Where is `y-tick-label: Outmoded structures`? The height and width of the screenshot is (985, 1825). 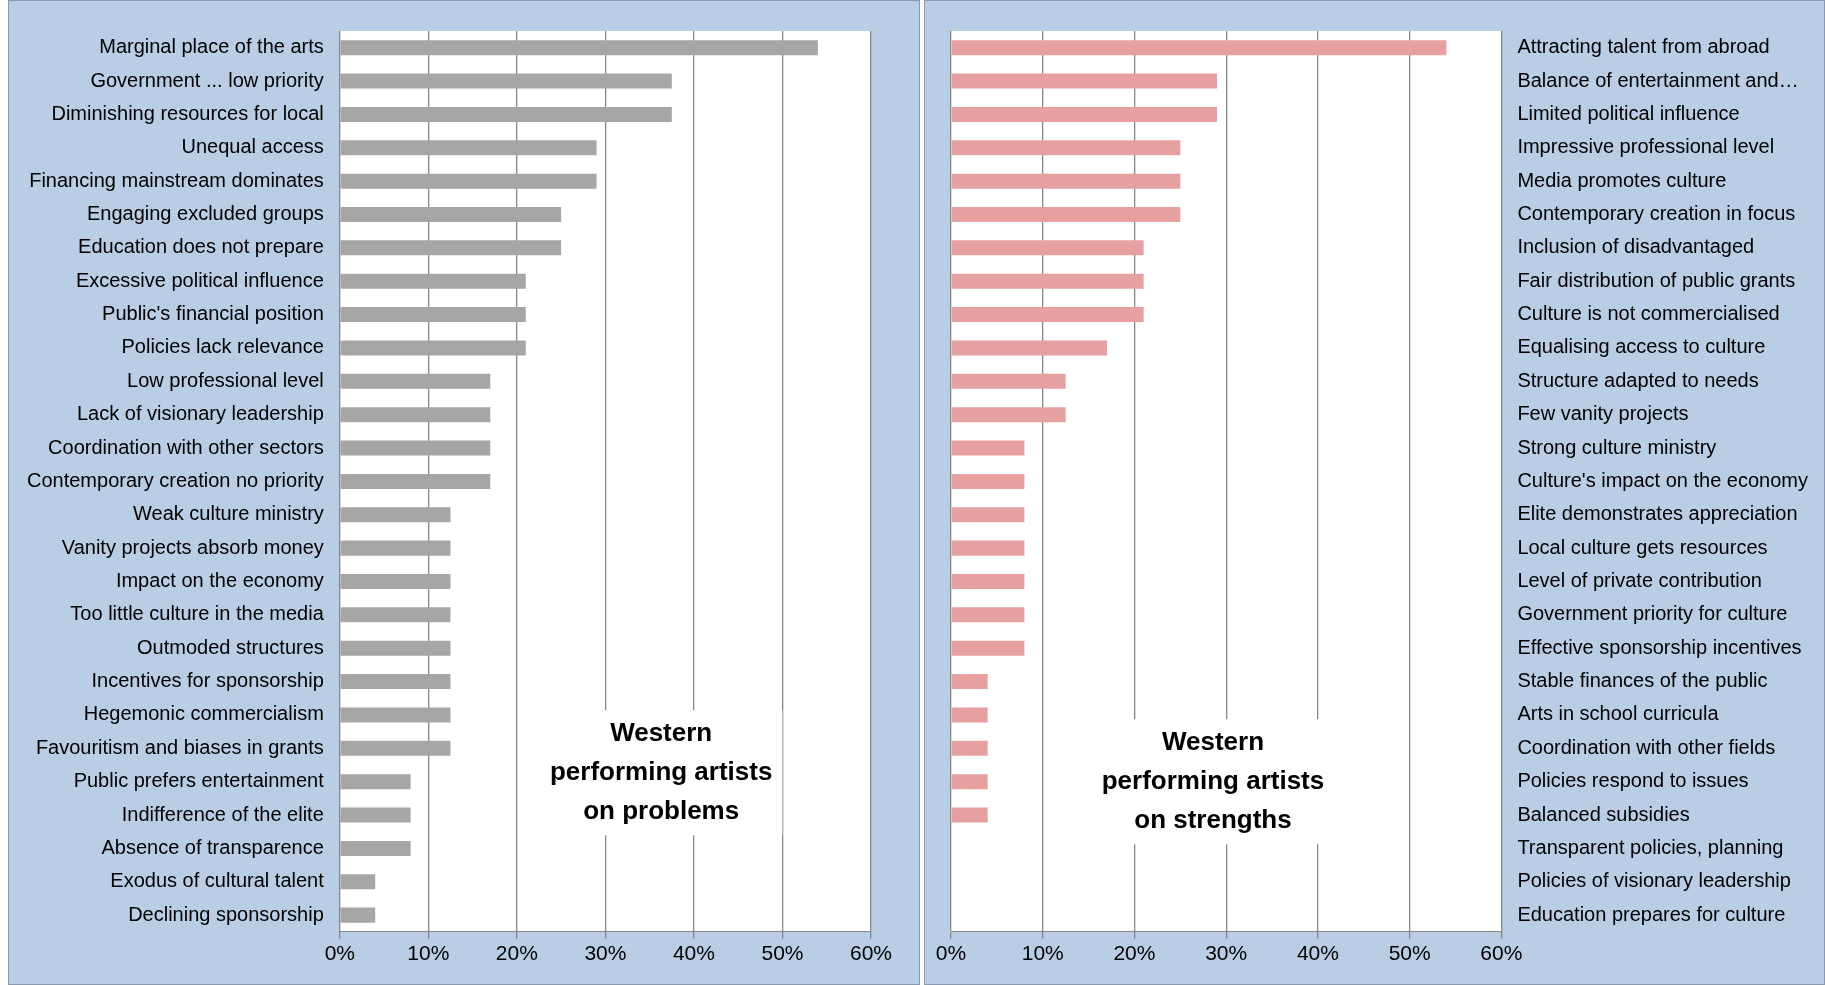
y-tick-label: Outmoded structures is located at coordinates (230, 646).